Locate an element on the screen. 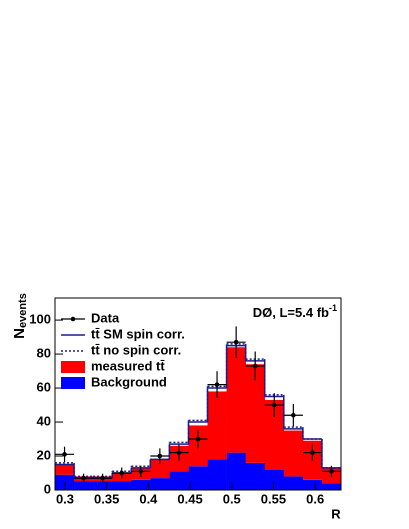  x-tick-label: 0.5 is located at coordinates (232, 498).